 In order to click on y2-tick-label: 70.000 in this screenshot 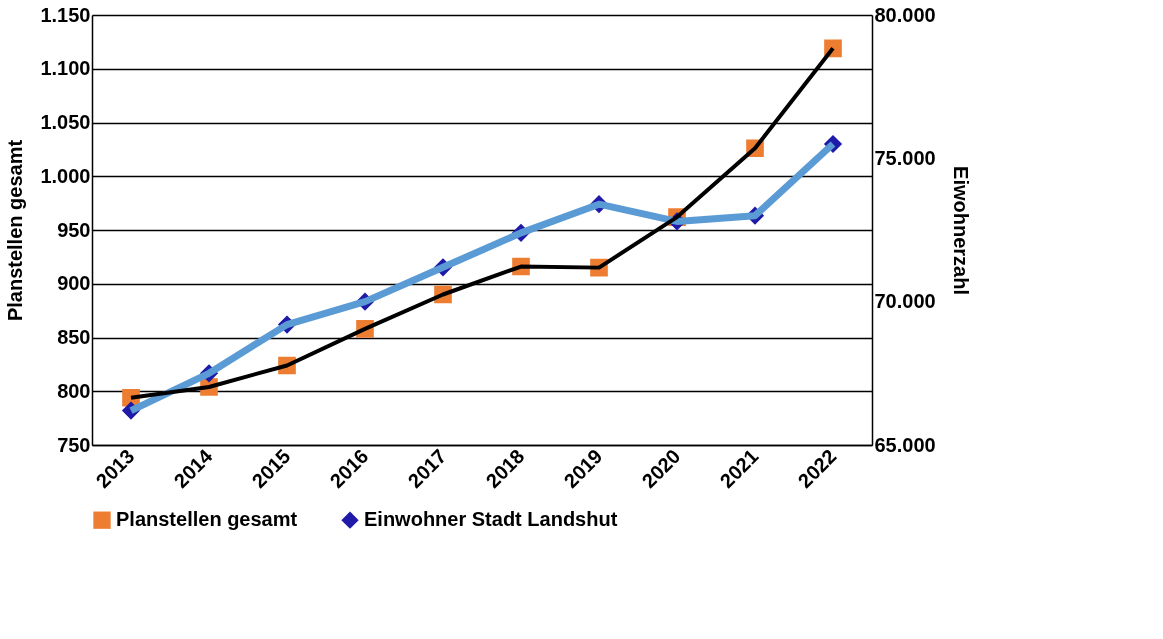, I will do `click(905, 301)`.